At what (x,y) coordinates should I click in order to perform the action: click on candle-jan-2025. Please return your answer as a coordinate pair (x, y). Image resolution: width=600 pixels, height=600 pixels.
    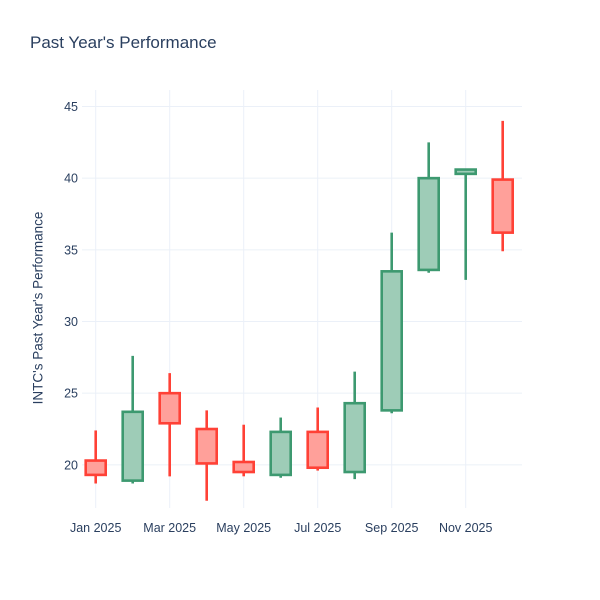
    Looking at the image, I should click on (95, 457).